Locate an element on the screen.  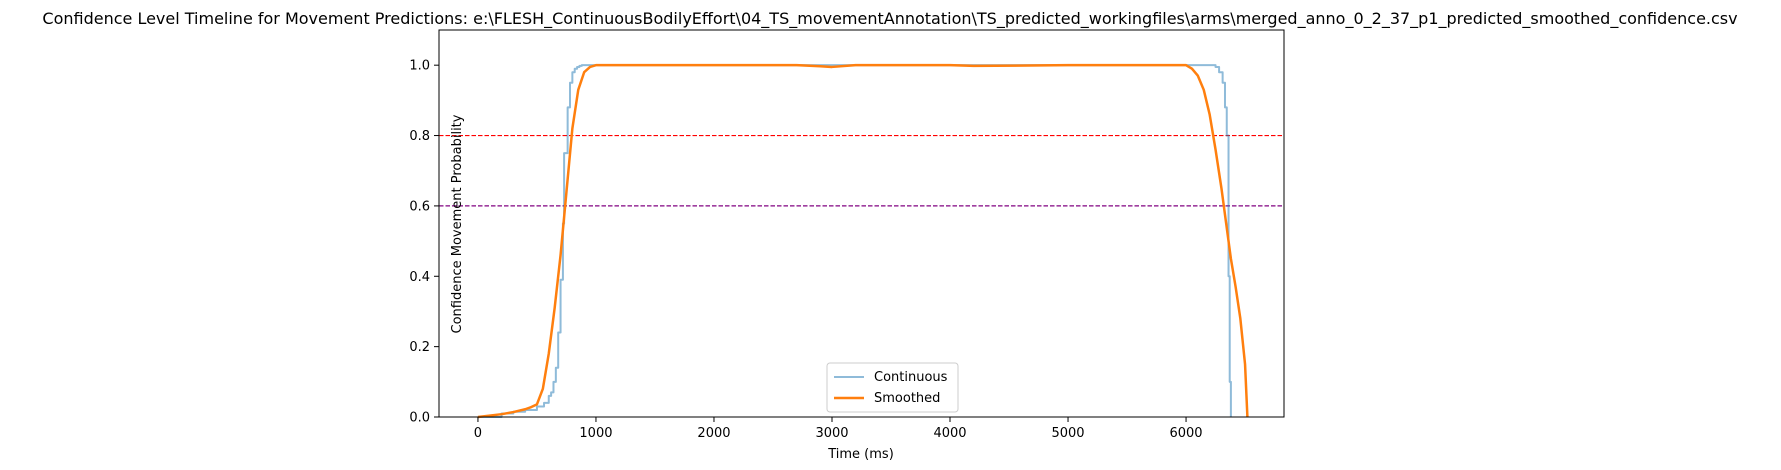
x-axis-ticks: 0 1000 2000 3000 4000 5000 6000 is located at coordinates (838, 429).